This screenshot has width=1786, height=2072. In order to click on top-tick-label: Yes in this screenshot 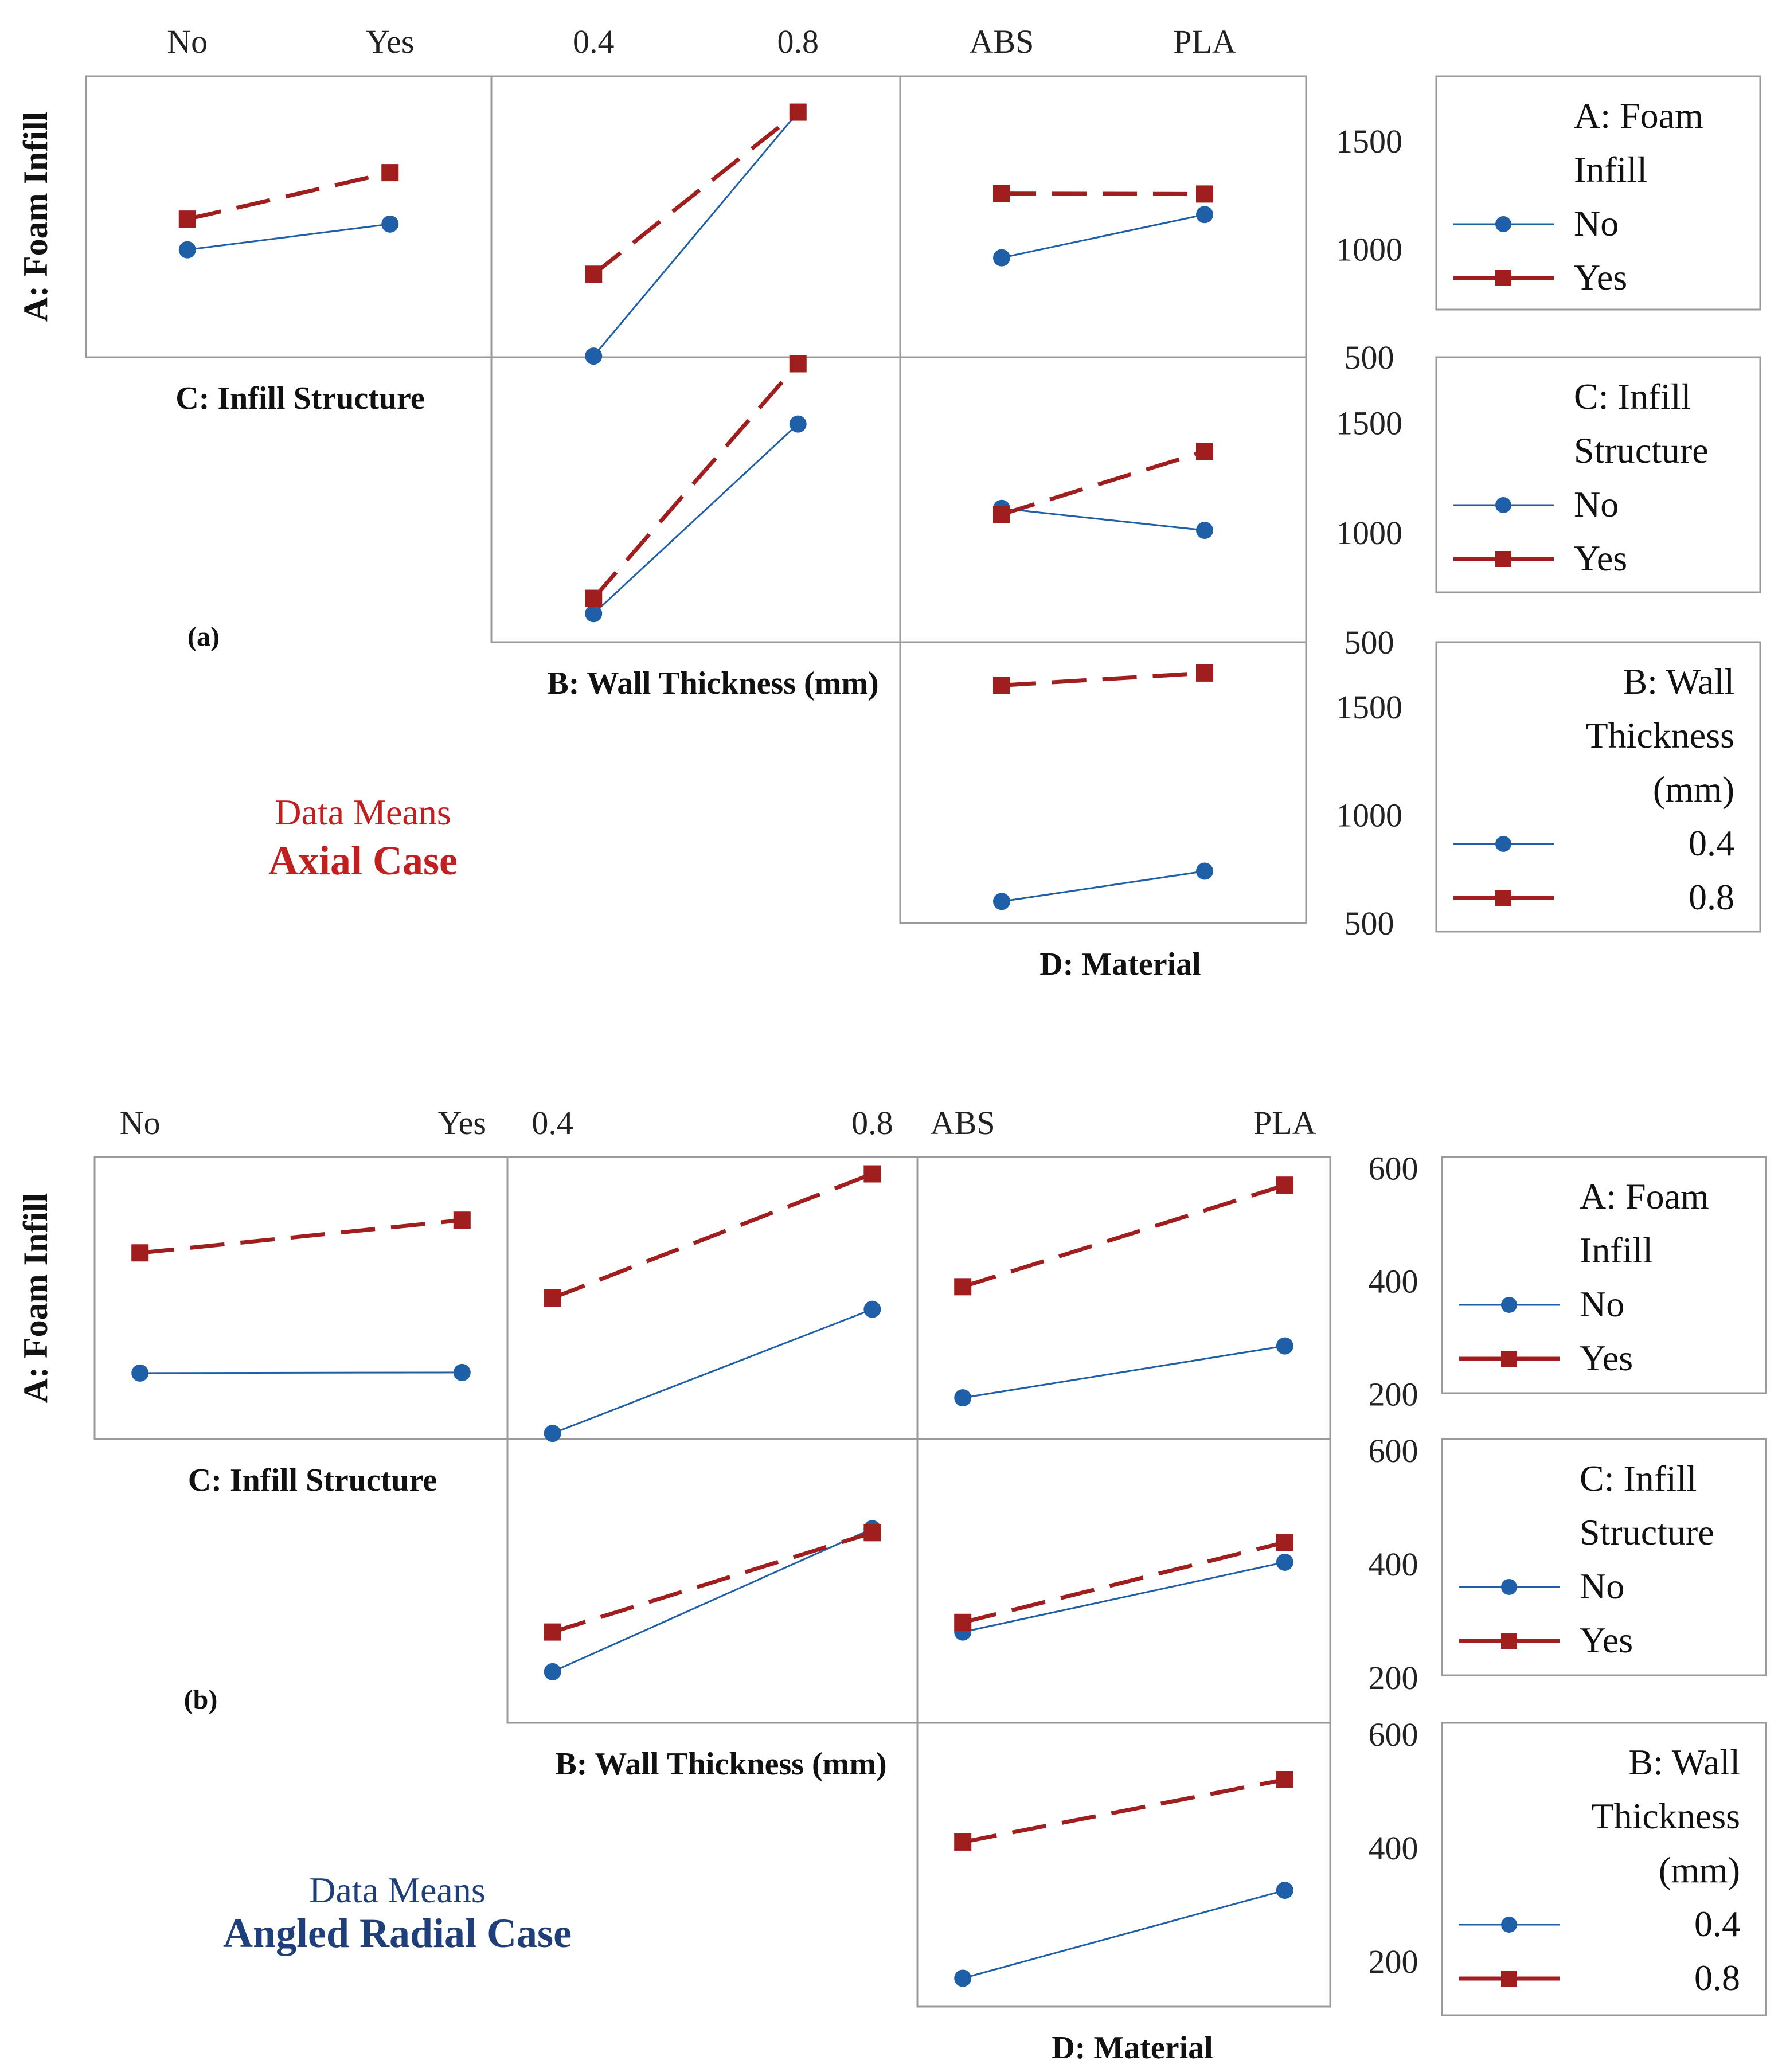, I will do `click(462, 1122)`.